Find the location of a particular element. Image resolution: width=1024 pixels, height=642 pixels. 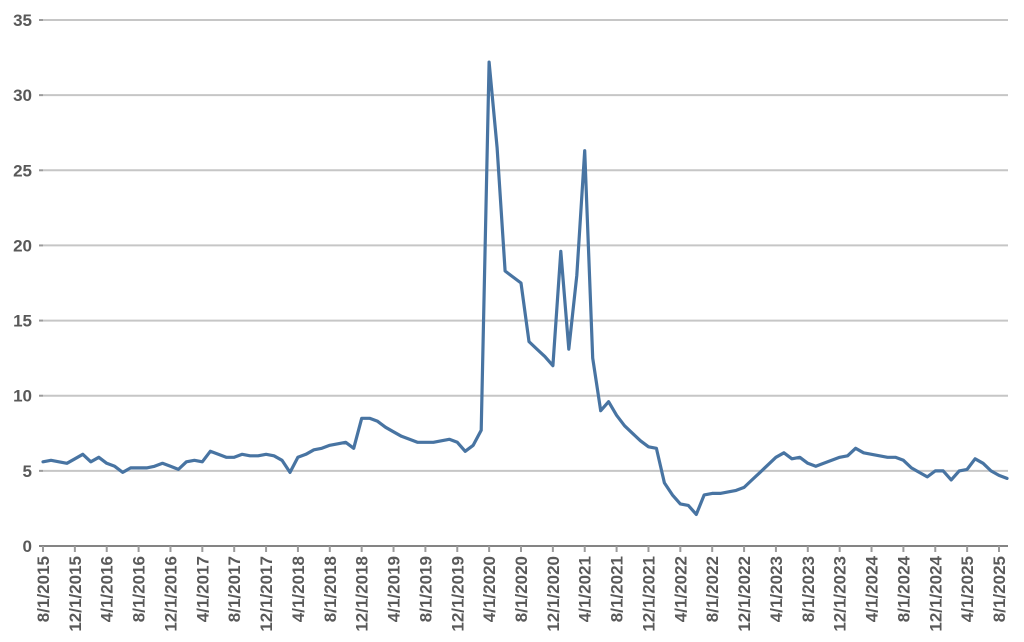

x-axis-label: 4/1/2019 is located at coordinates (394, 589).